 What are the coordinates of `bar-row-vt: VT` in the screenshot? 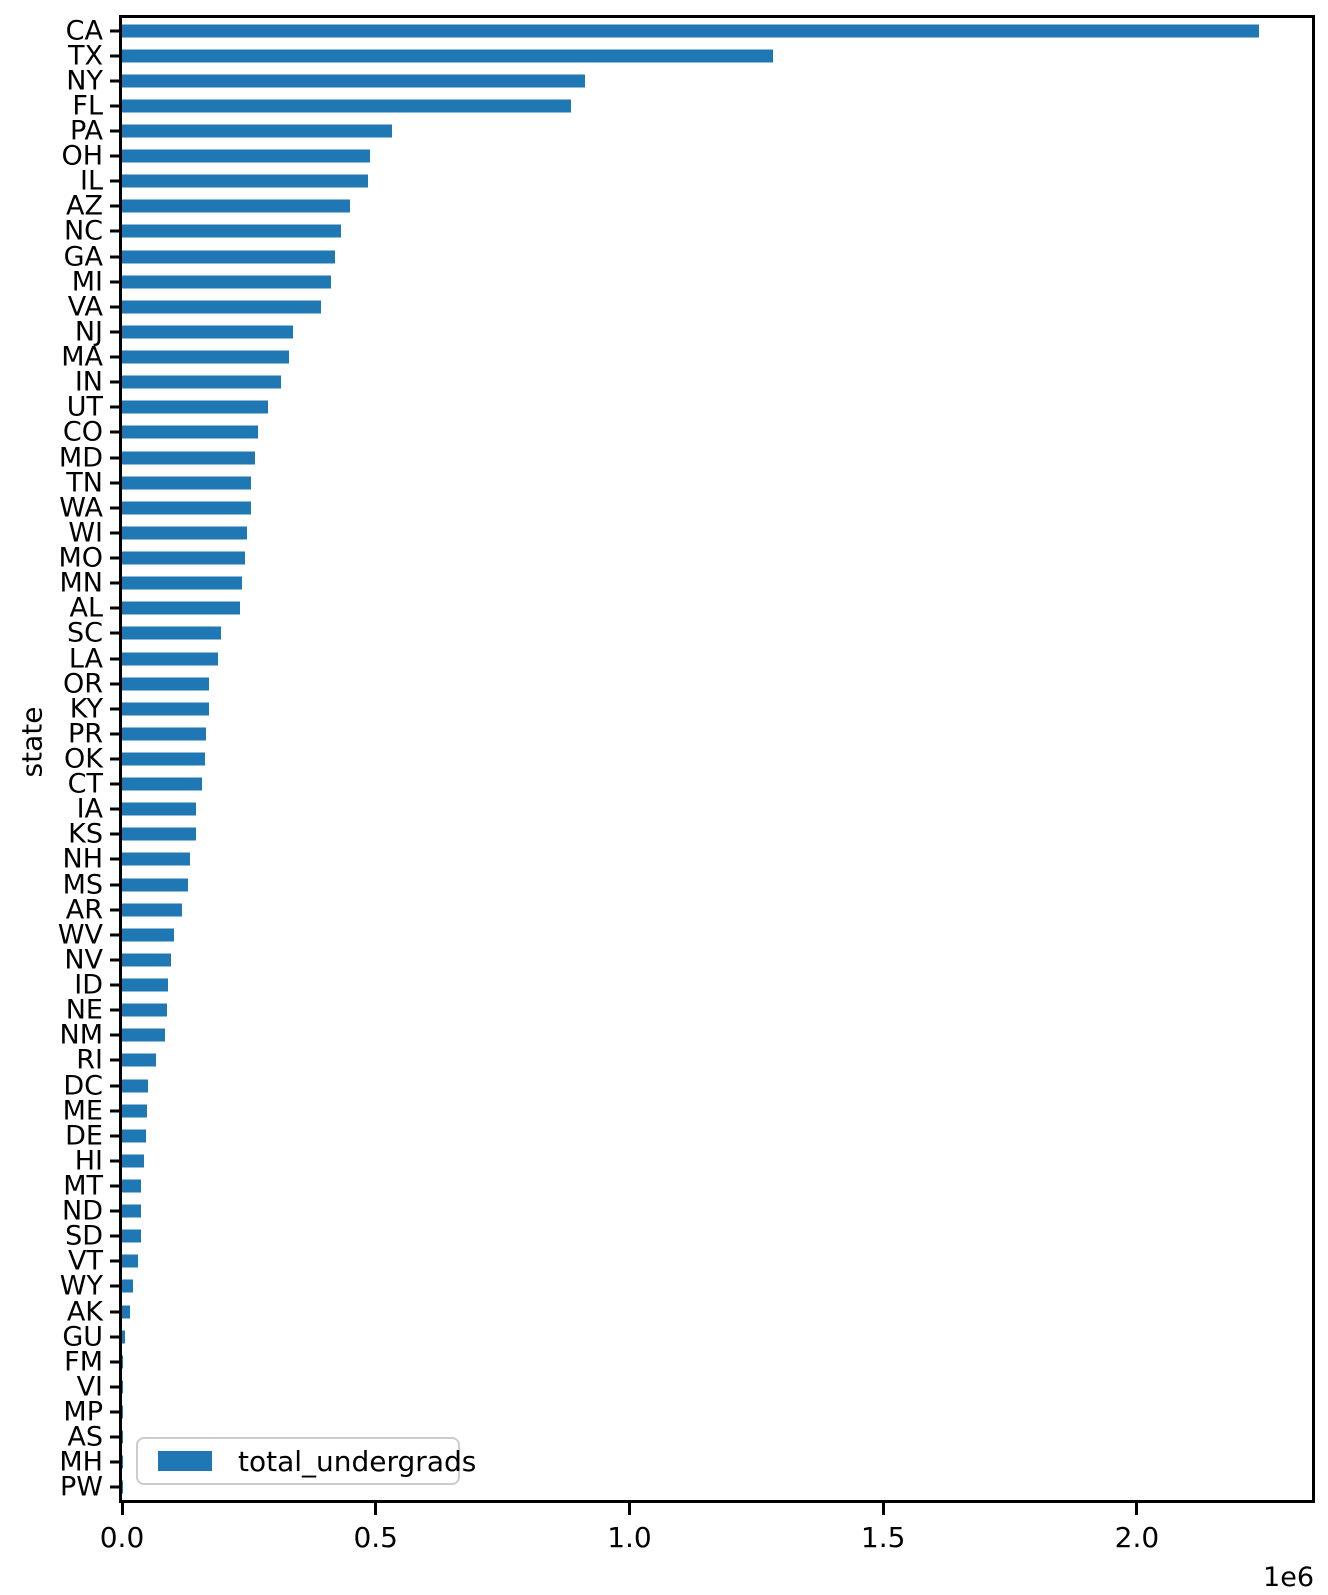 It's located at (690, 1261).